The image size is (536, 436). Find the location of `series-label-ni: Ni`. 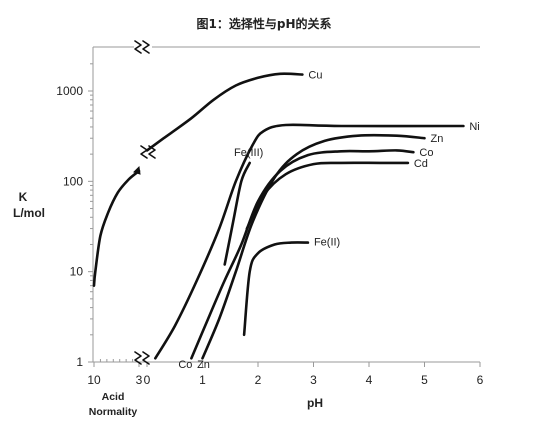

series-label-ni: Ni is located at coordinates (474, 127).